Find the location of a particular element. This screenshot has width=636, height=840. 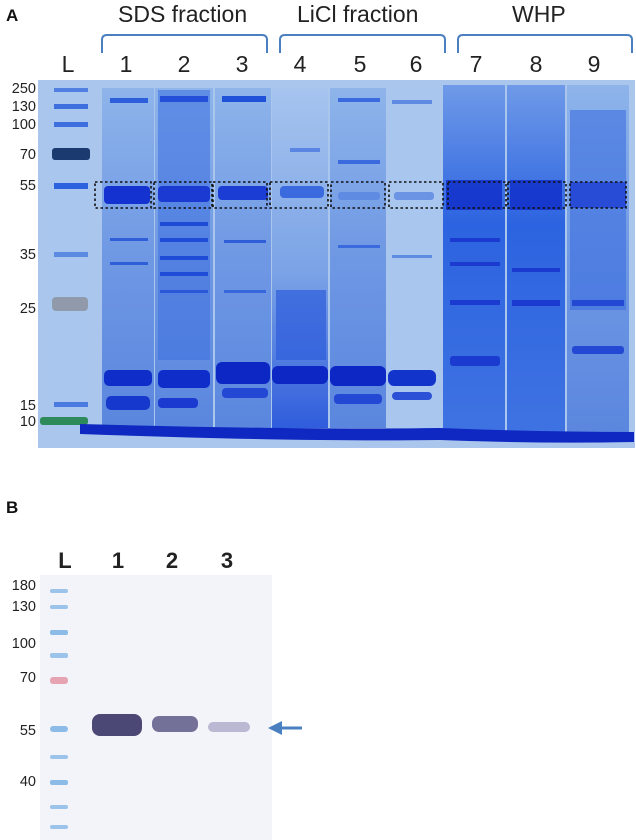

marker-b-100: 100 is located at coordinates (23, 644).